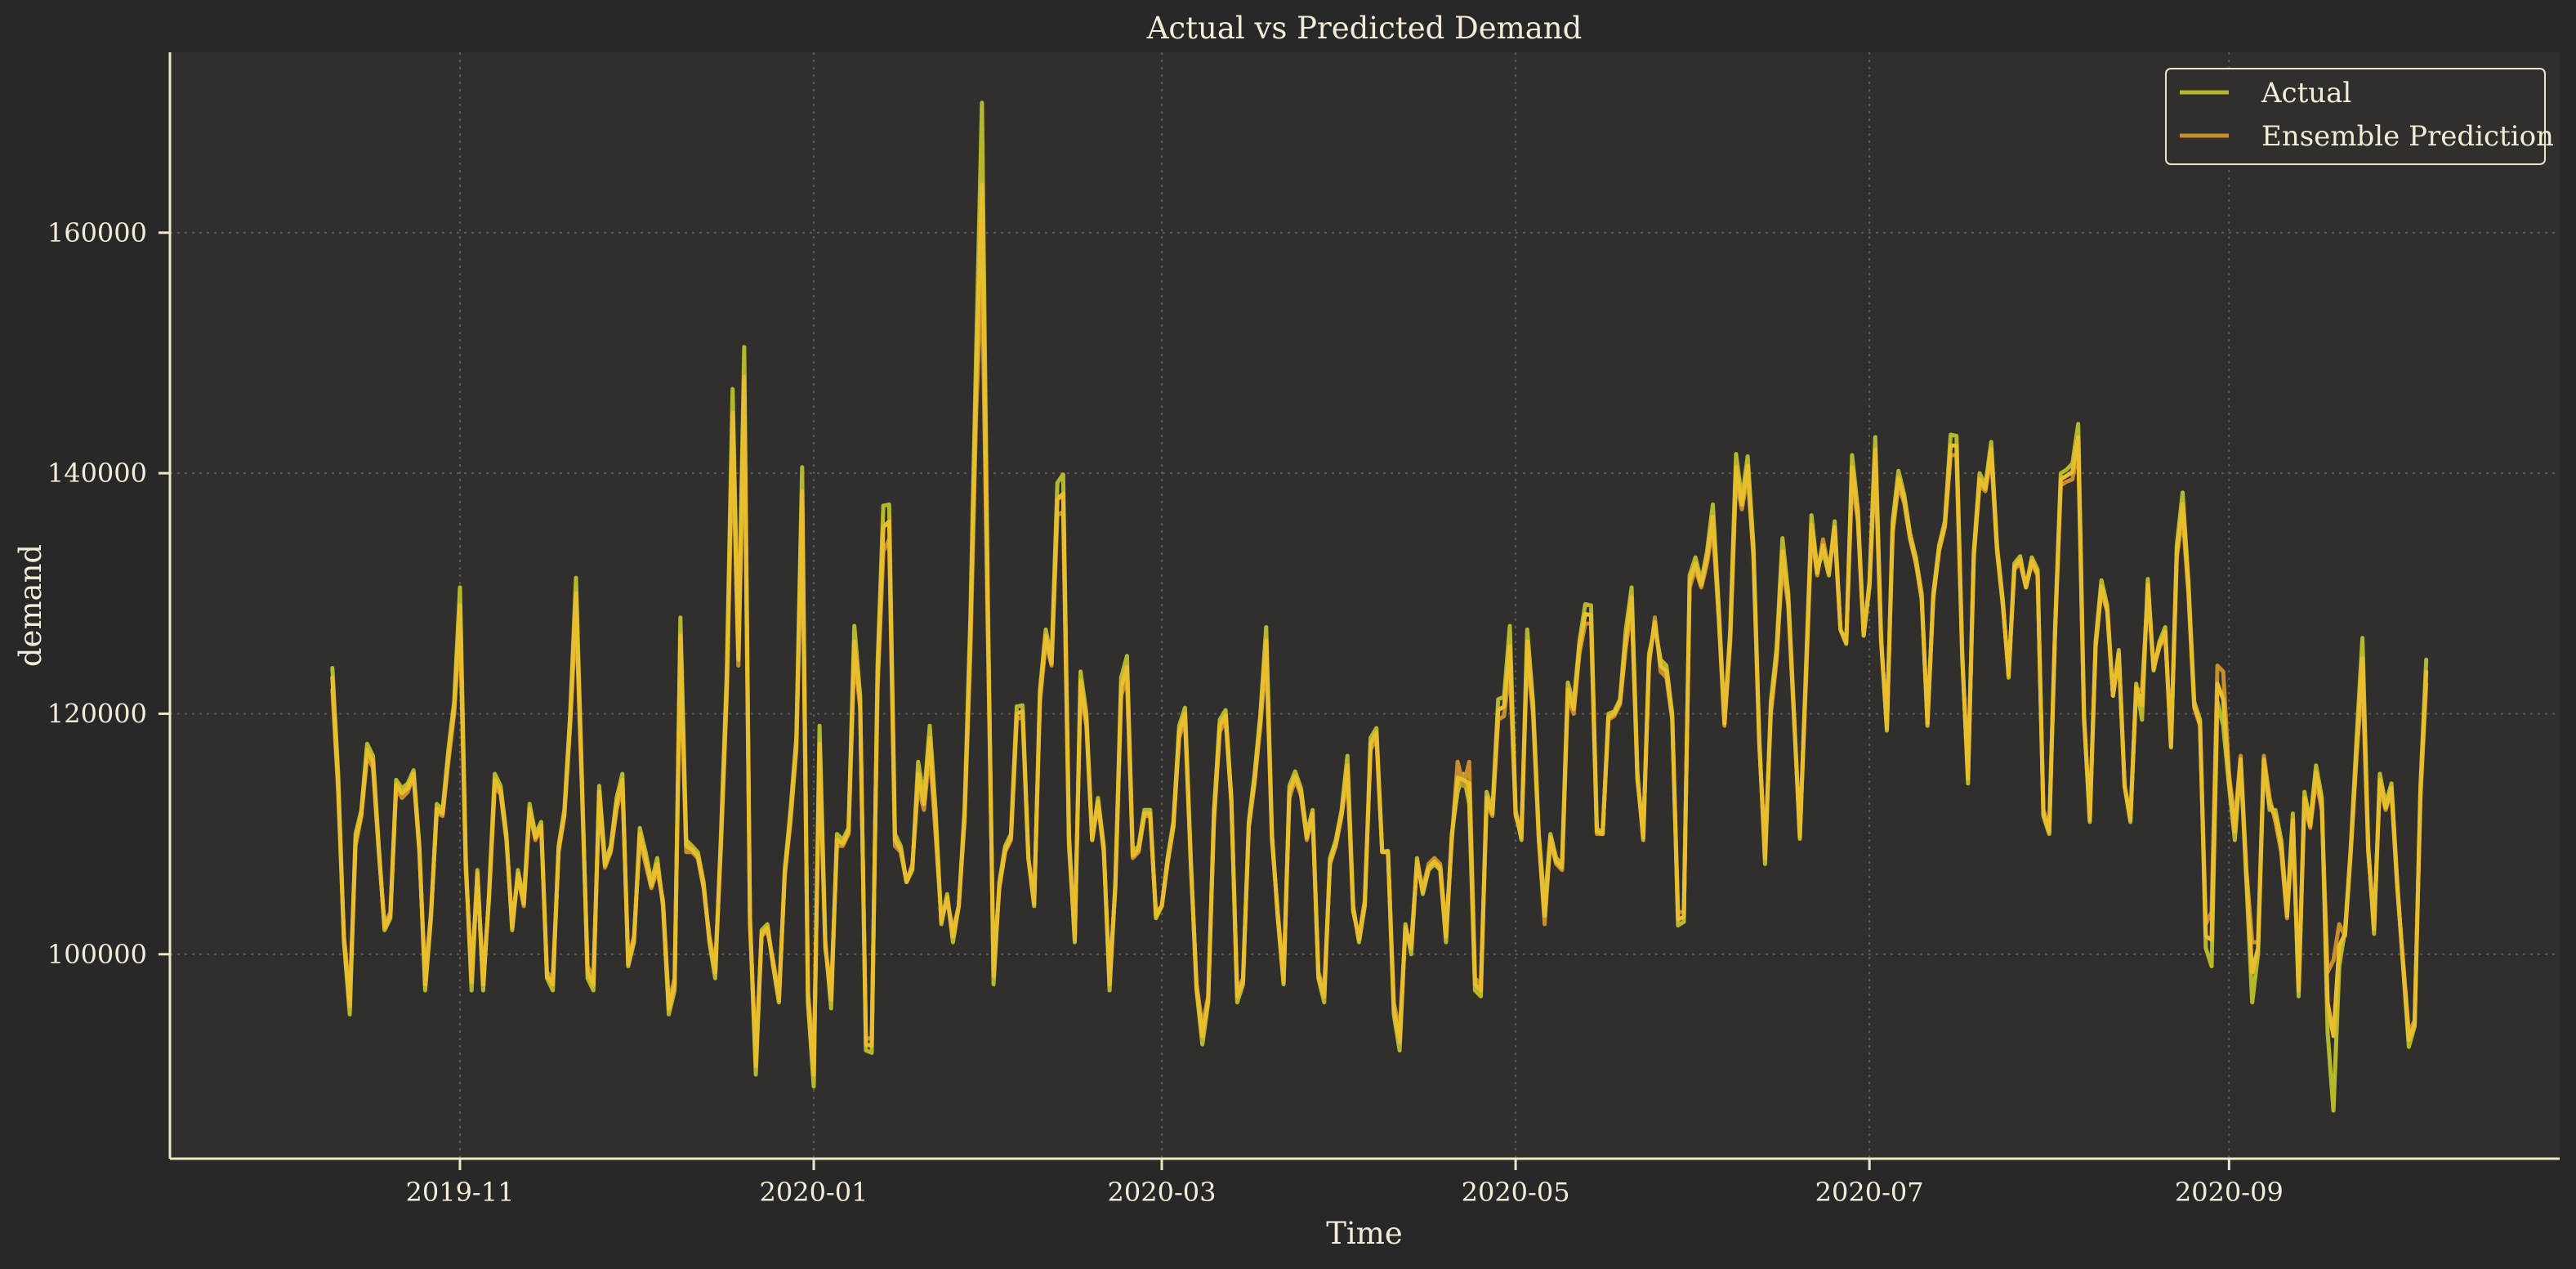 The width and height of the screenshot is (2576, 1269). I want to click on x-tick-label: 2020-09, so click(2230, 1193).